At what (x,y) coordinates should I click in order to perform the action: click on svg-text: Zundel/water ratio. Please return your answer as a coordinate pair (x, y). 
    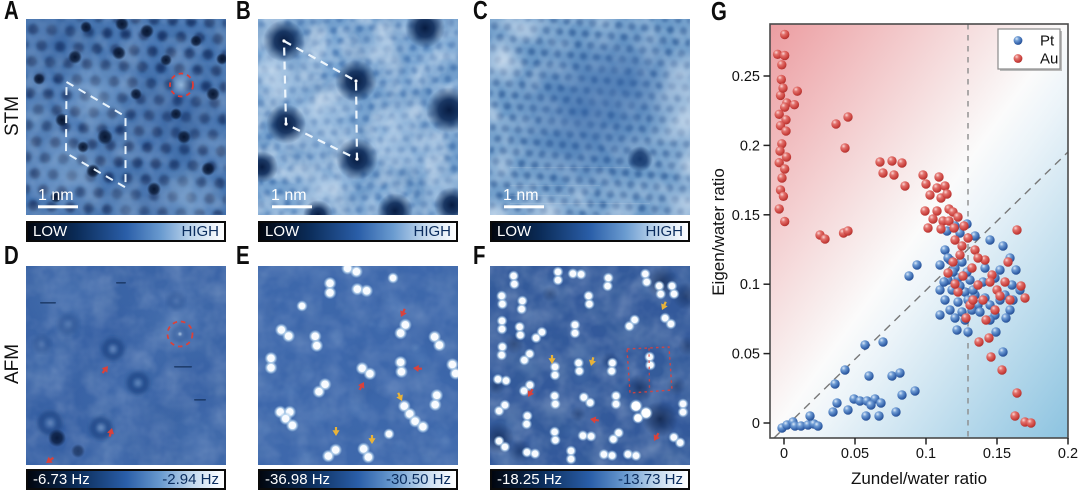
    Looking at the image, I should click on (919, 478).